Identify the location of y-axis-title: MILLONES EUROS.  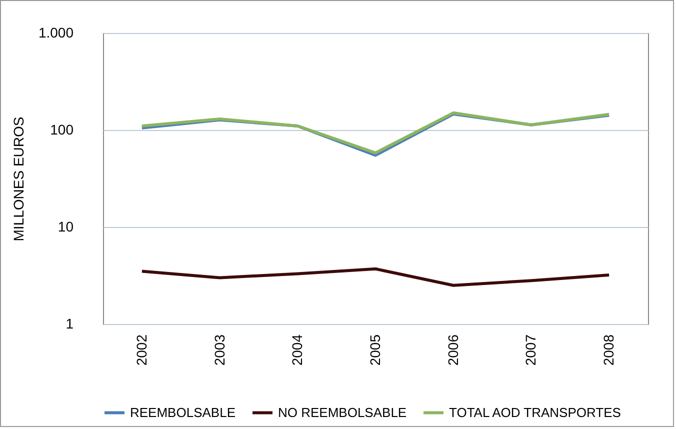
(18, 179).